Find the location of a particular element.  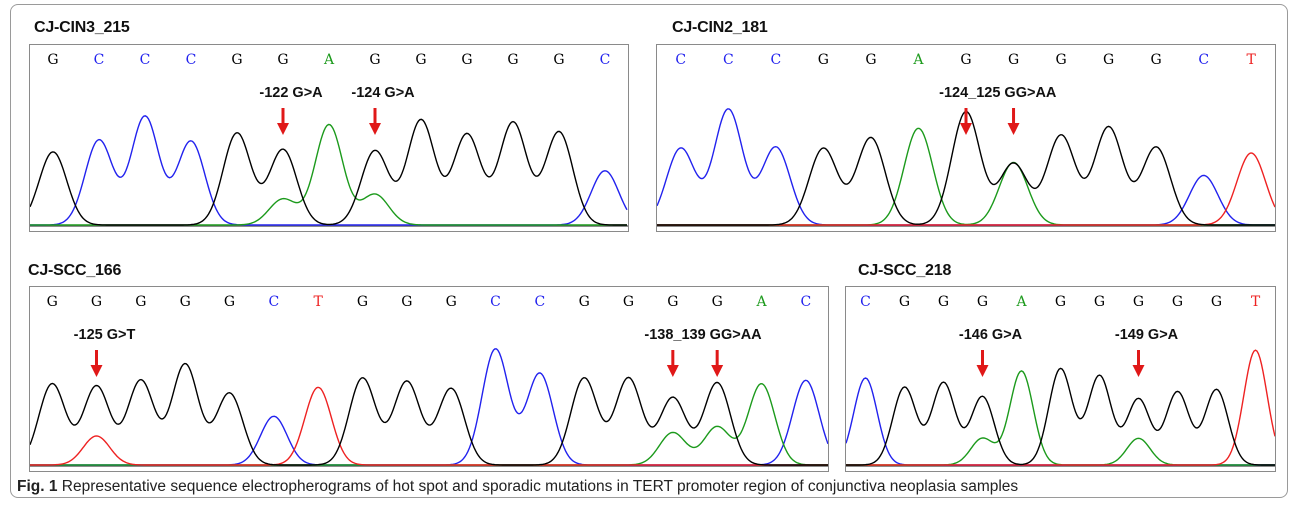

mutation-label-0: -122 G>A is located at coordinates (291, 93).